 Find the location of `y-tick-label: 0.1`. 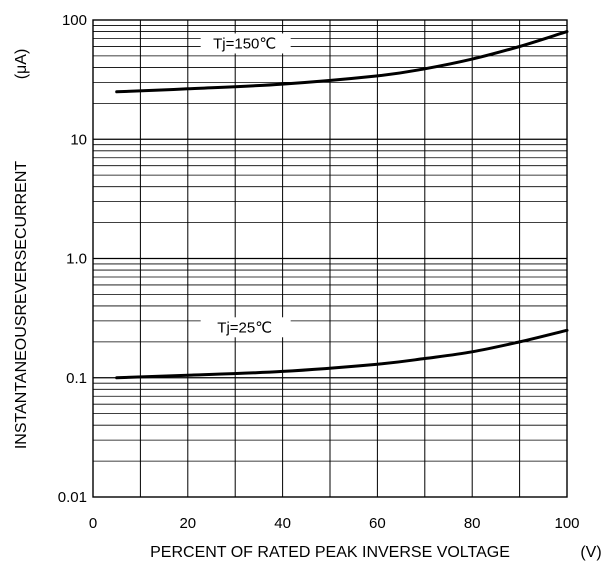

y-tick-label: 0.1 is located at coordinates (76, 378).